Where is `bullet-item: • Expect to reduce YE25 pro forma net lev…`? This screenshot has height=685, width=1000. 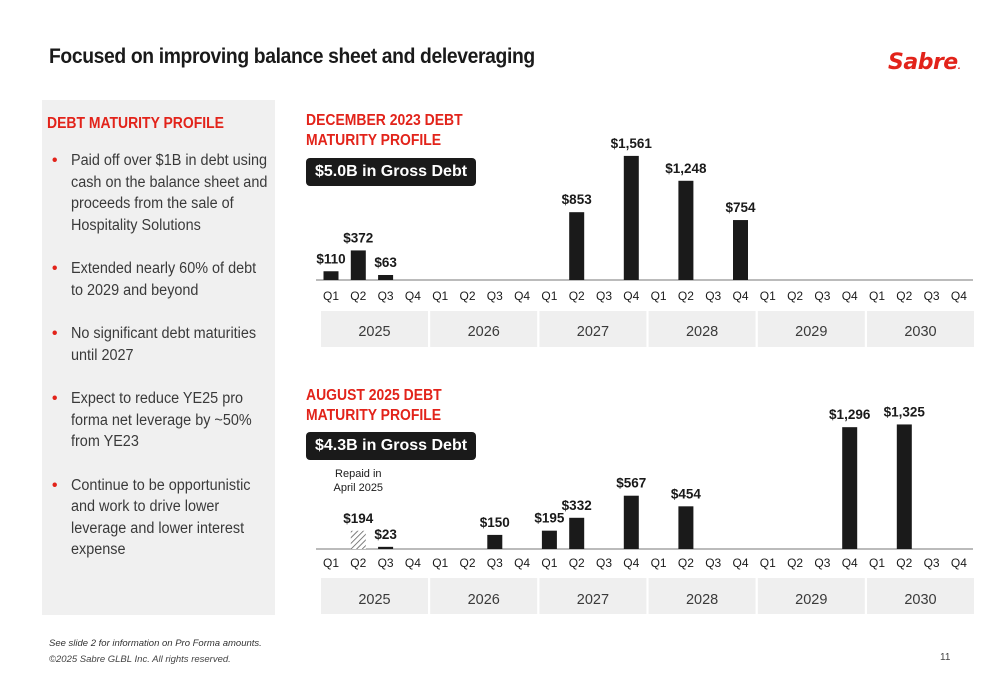
bullet-item: • Expect to reduce YE25 pro forma net lev… is located at coordinates (152, 420).